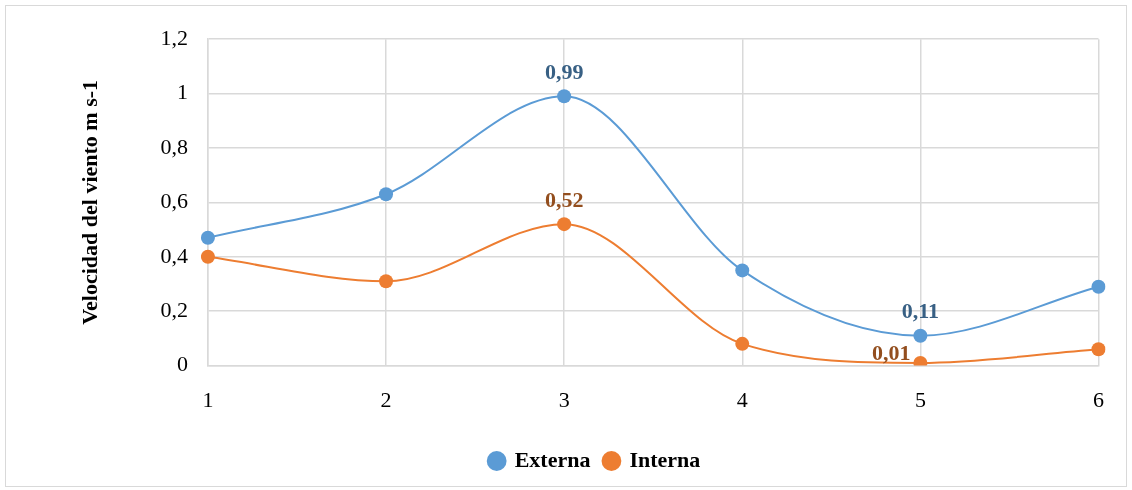 Image resolution: width=1132 pixels, height=490 pixels. Describe the element at coordinates (174, 255) in the screenshot. I see `y-tick-label: 0,4` at that location.